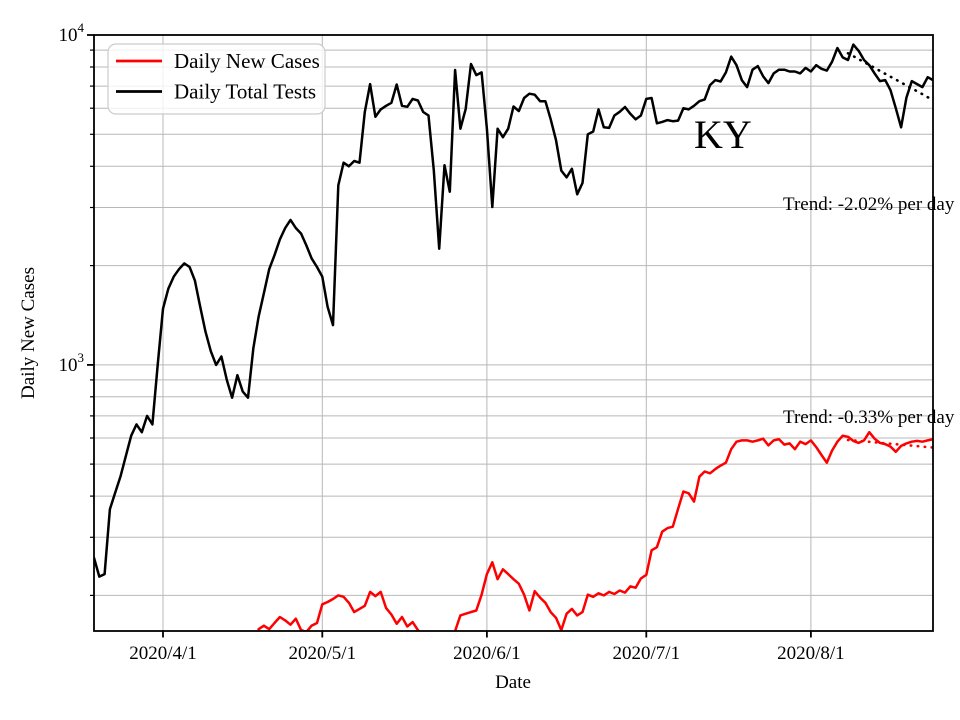 The height and width of the screenshot is (720, 960). What do you see at coordinates (869, 204) in the screenshot?
I see `trend-tests-label: Trend: -2.02% per day` at bounding box center [869, 204].